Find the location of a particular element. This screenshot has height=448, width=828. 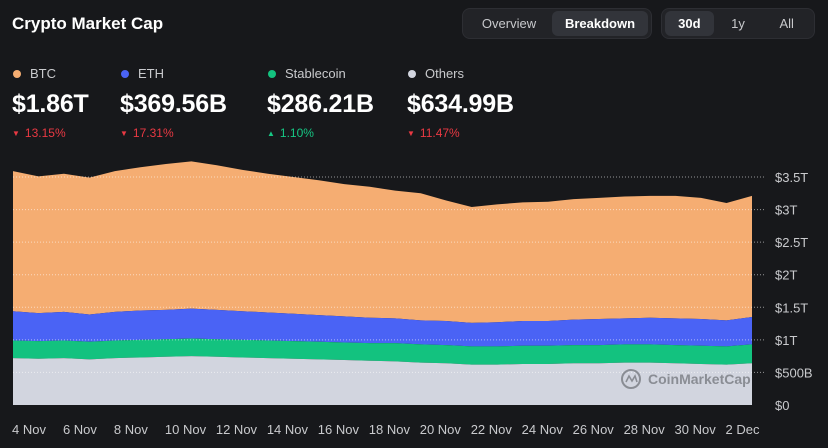

metric-label: BTC is located at coordinates (43, 73).